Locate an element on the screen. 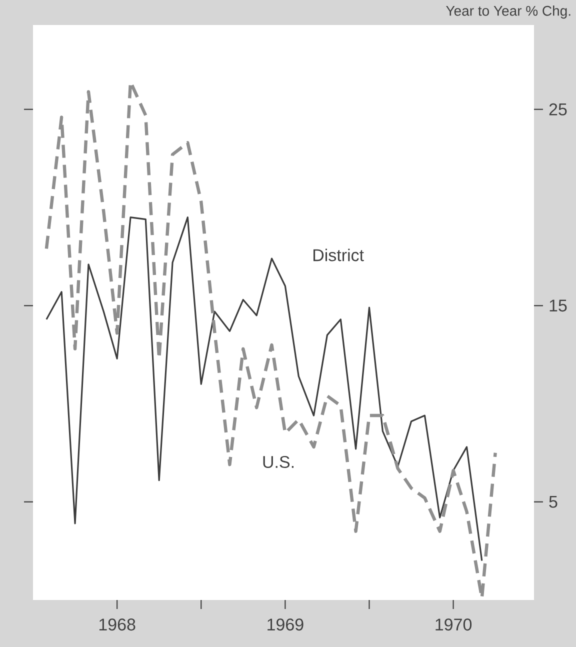 The height and width of the screenshot is (647, 576). y-tick-label: 15 is located at coordinates (558, 306).